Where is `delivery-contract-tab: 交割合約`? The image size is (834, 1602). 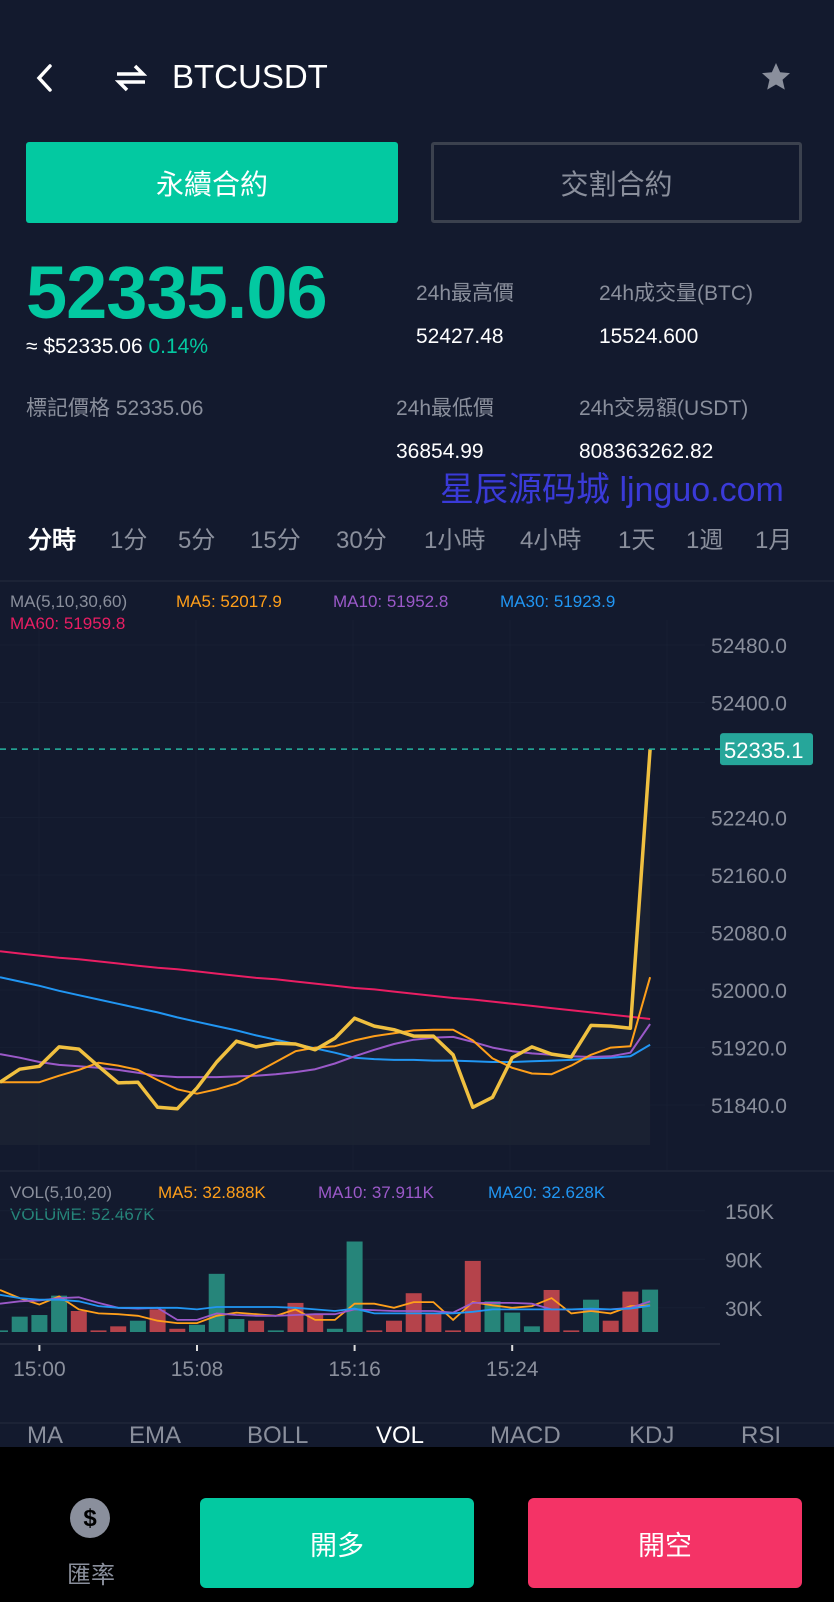 delivery-contract-tab: 交割合約 is located at coordinates (616, 182).